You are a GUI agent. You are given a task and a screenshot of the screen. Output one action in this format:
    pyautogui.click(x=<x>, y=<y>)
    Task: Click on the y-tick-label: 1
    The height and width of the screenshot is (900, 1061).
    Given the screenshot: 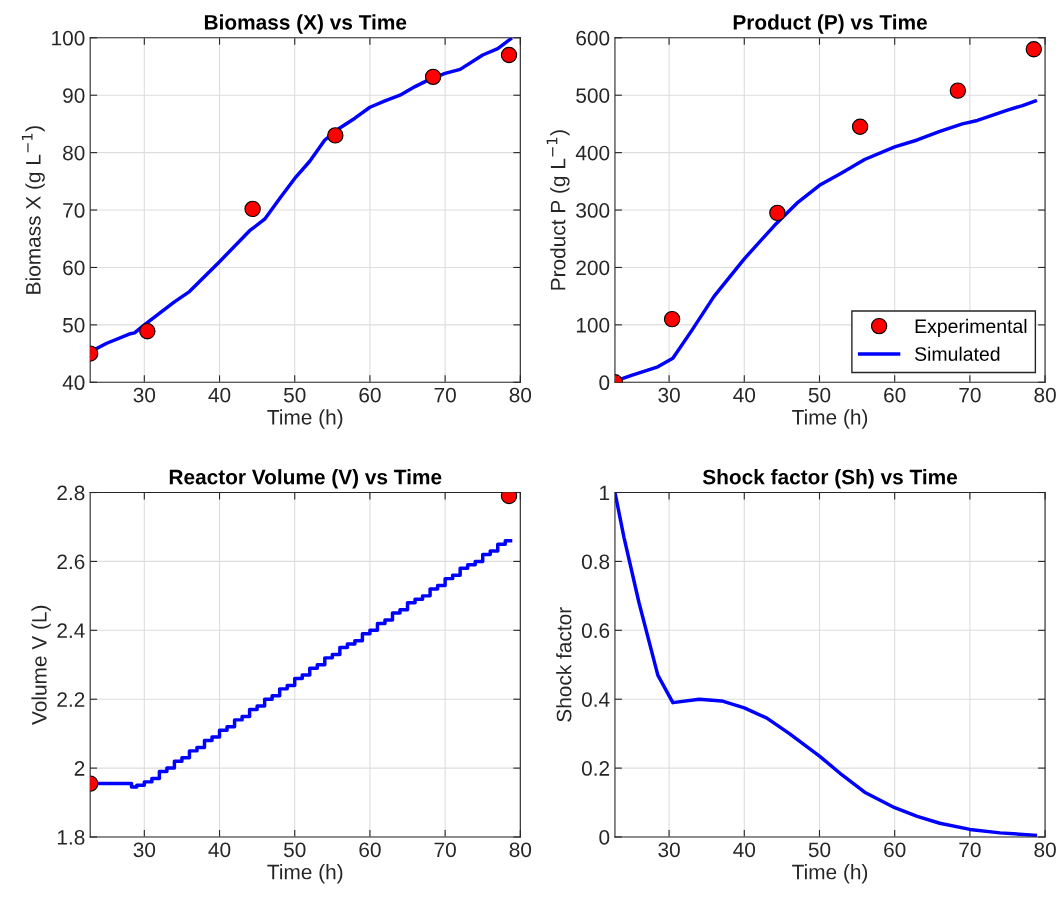 What is the action you would take?
    pyautogui.click(x=605, y=493)
    